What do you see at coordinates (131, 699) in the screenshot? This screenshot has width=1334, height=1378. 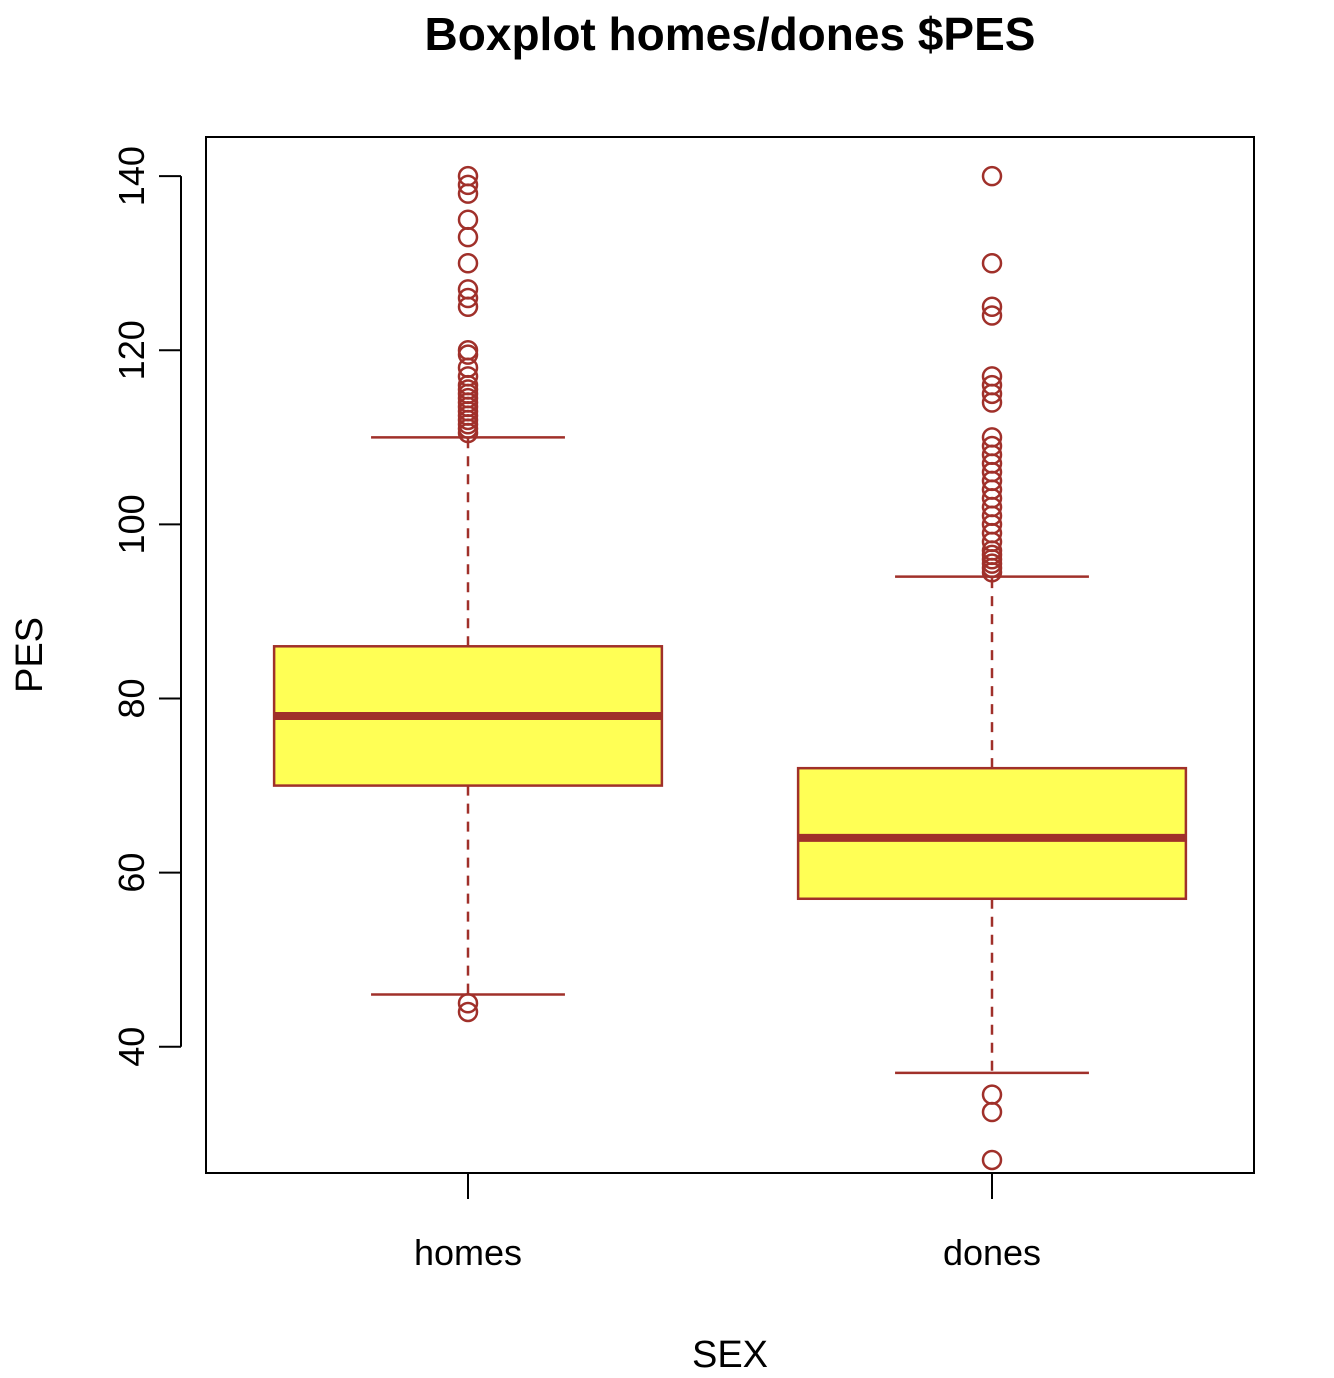 I see `y-tick-label: 80` at bounding box center [131, 699].